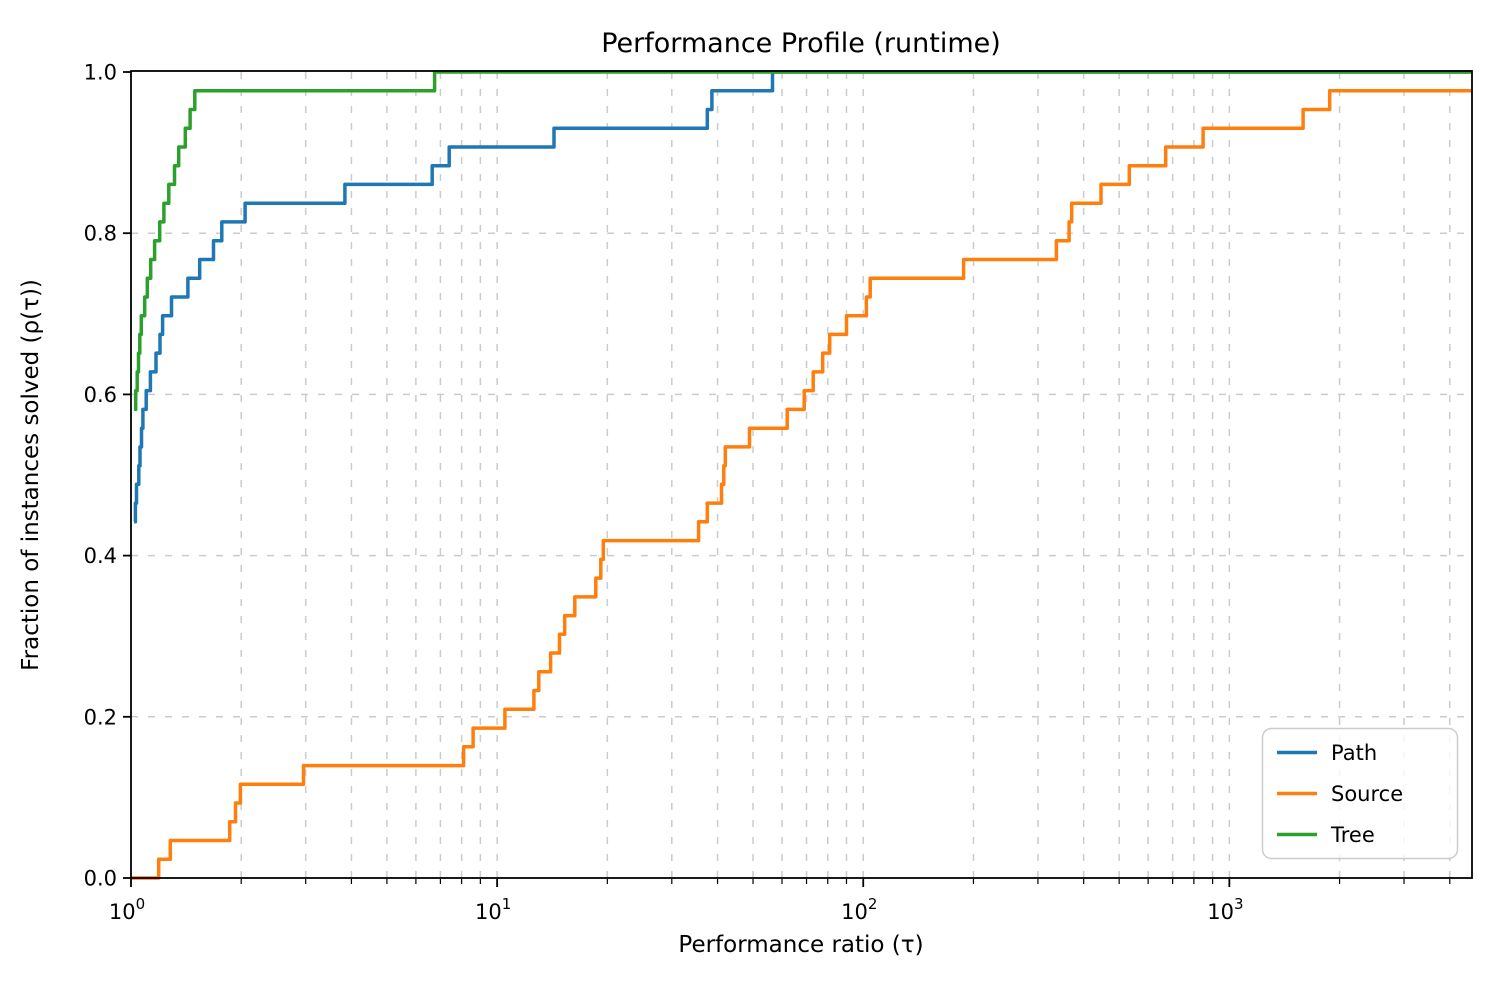 Image resolution: width=1500 pixels, height=1000 pixels. I want to click on legend: Path Source Tree, so click(1360, 793).